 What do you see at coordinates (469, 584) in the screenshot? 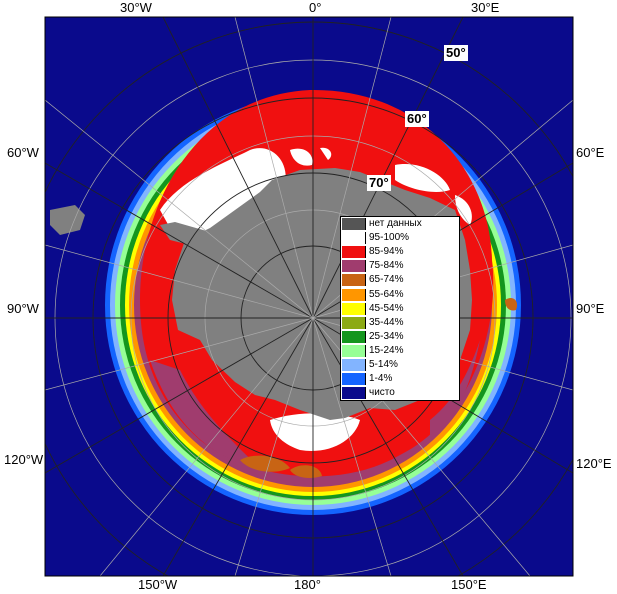
I see `meridian-label-150e: 150°E` at bounding box center [469, 584].